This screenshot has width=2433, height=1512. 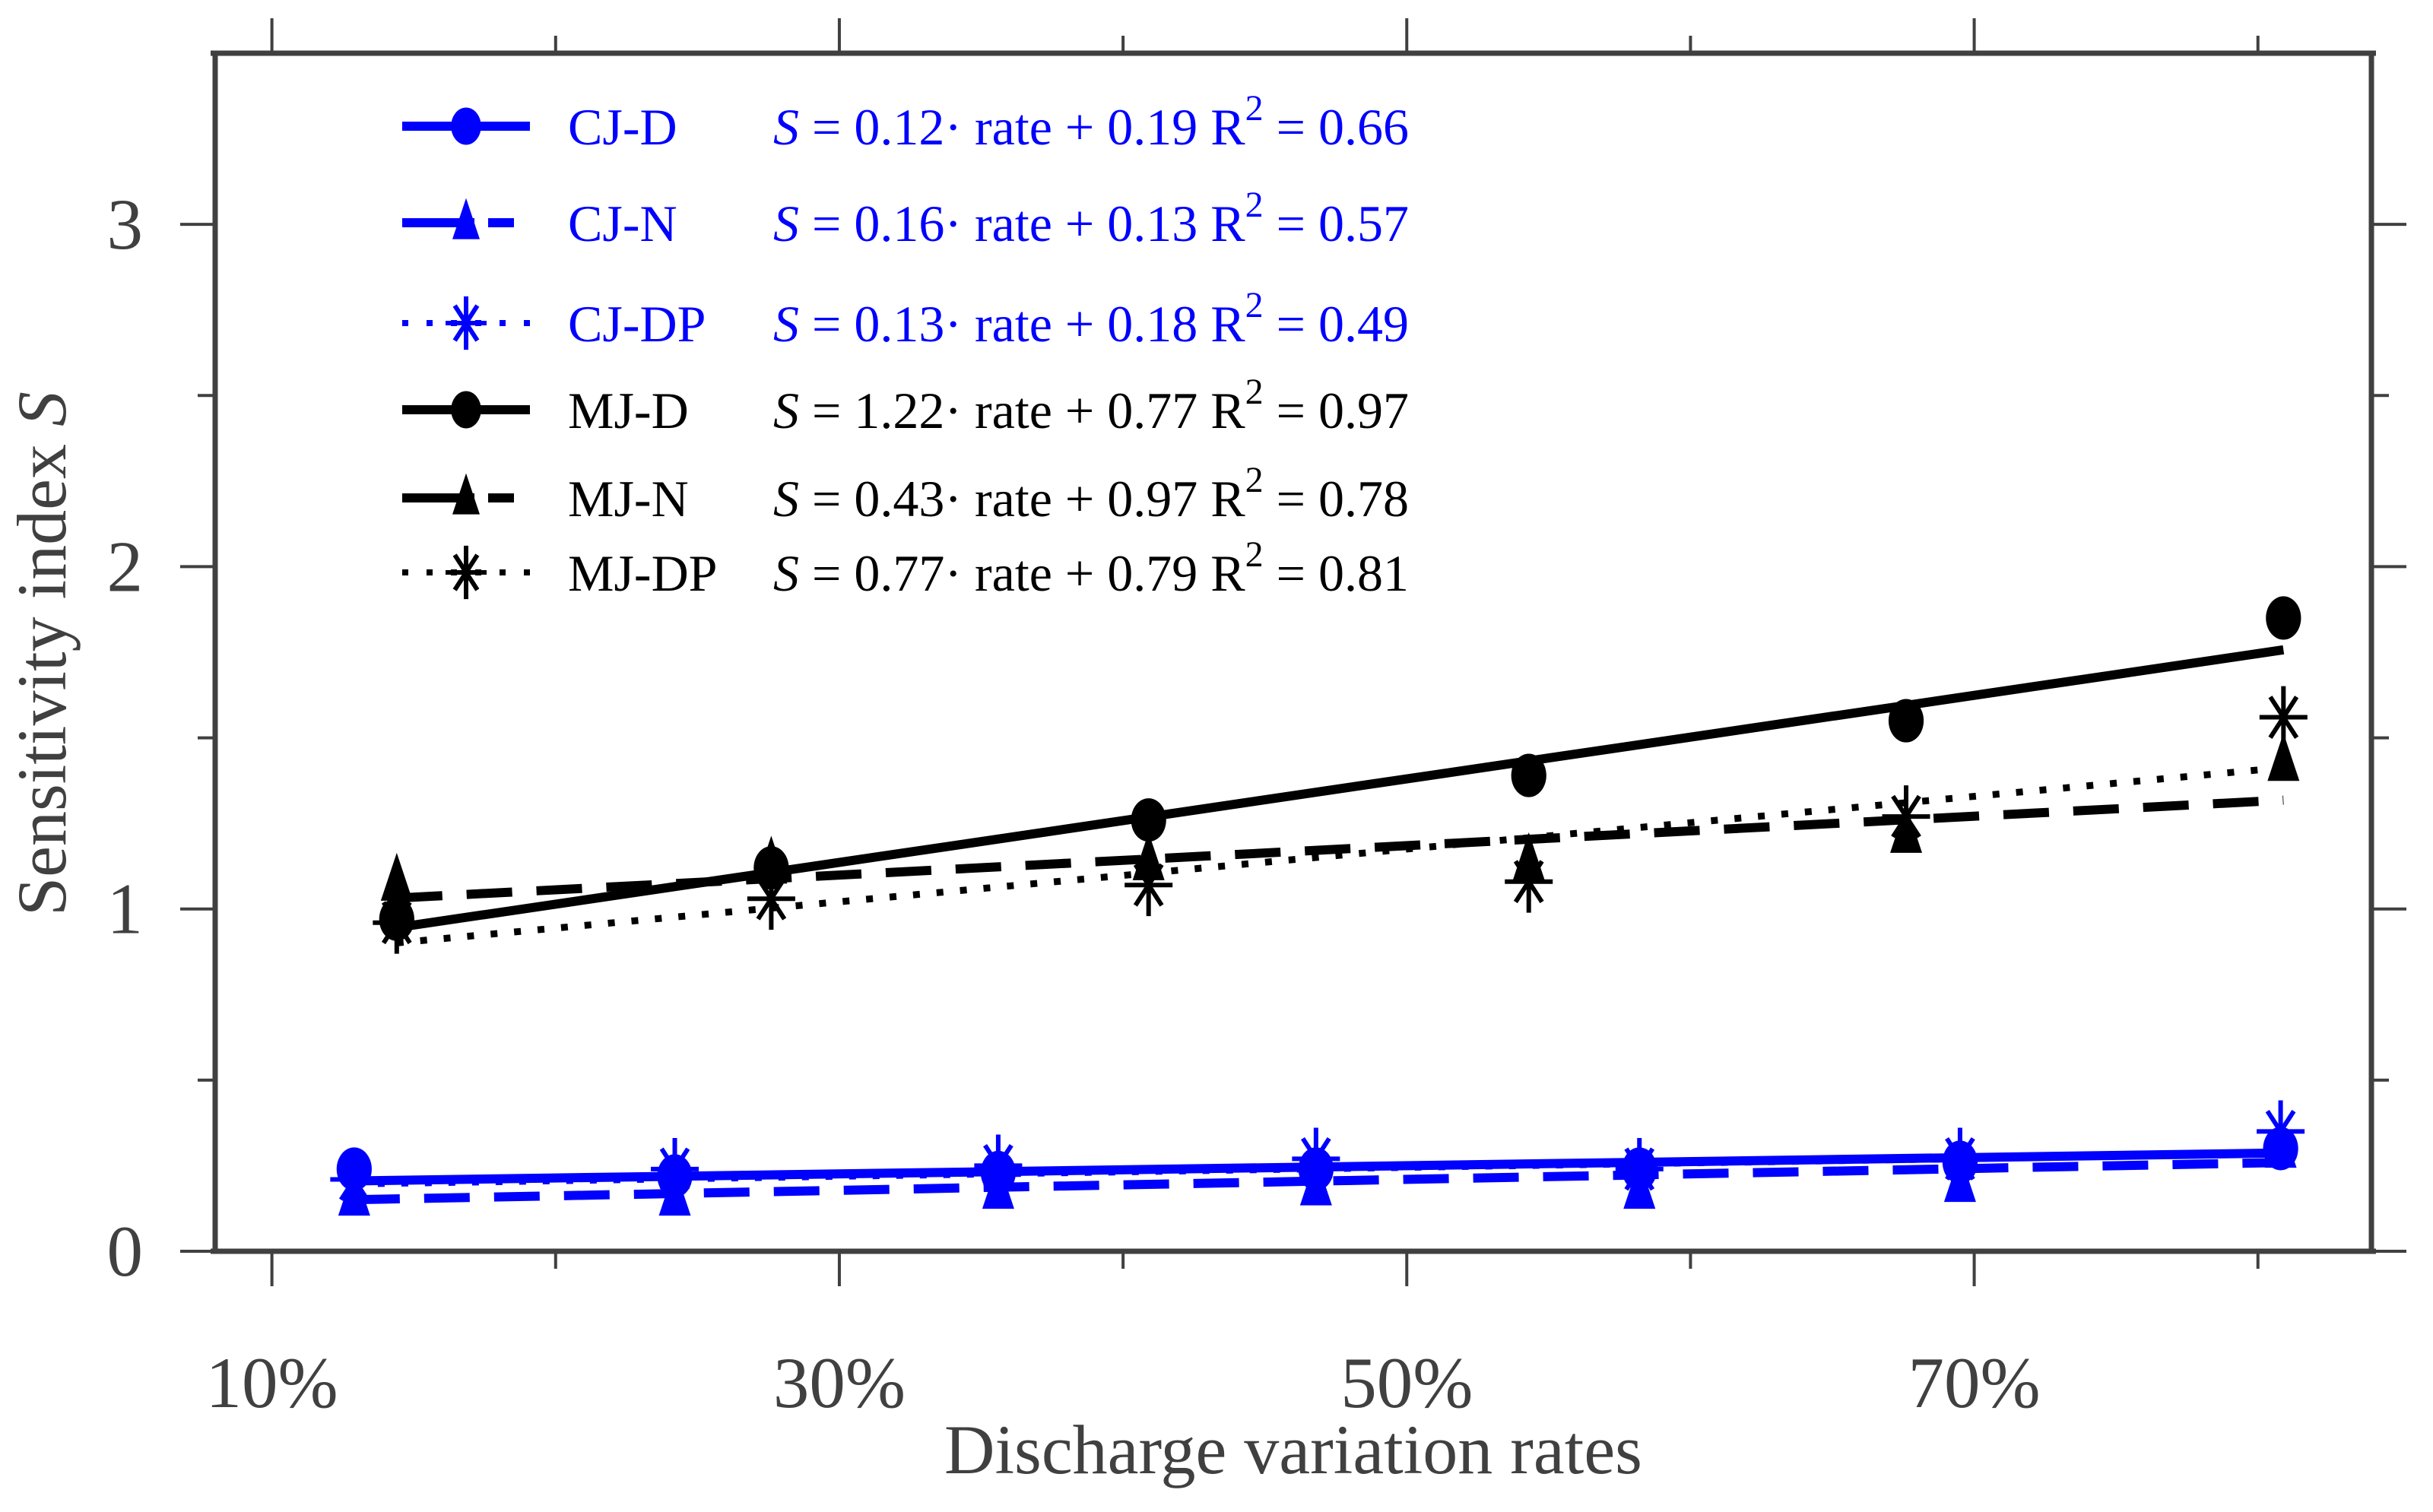 I want to click on legend-entry-mj-dp: MJ-DP S = 0.77· rate + 0.79 R2 = 0.81, so click(x=905, y=568).